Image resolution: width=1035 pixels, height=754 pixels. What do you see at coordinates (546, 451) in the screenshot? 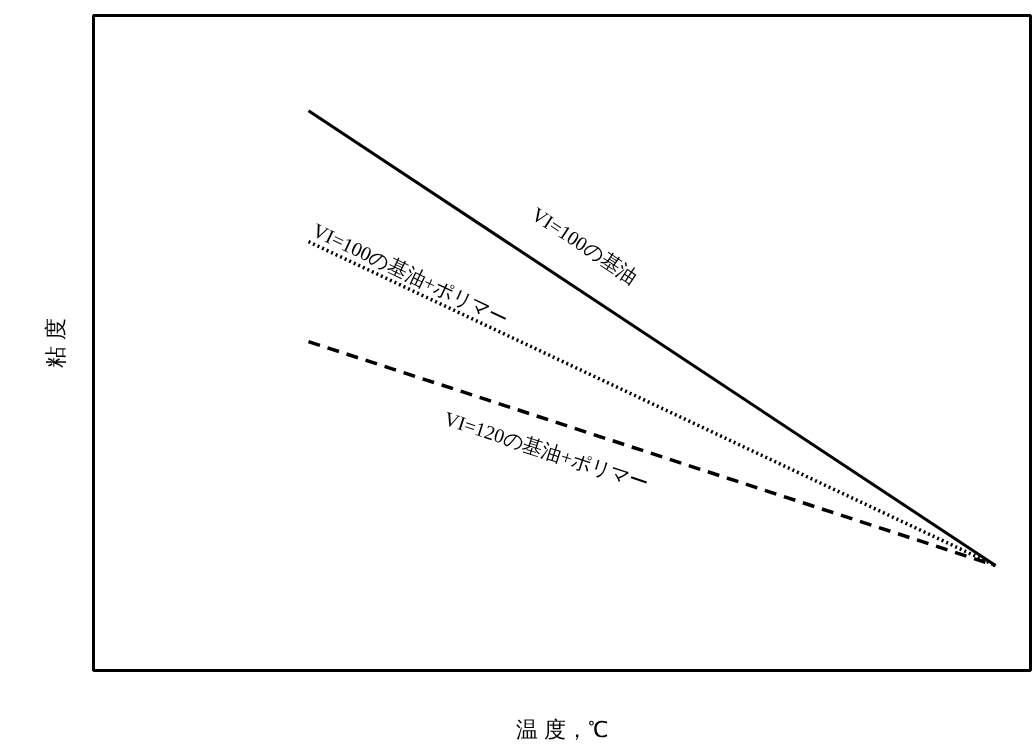
I see `text: VI=120の基油+ポリマー` at bounding box center [546, 451].